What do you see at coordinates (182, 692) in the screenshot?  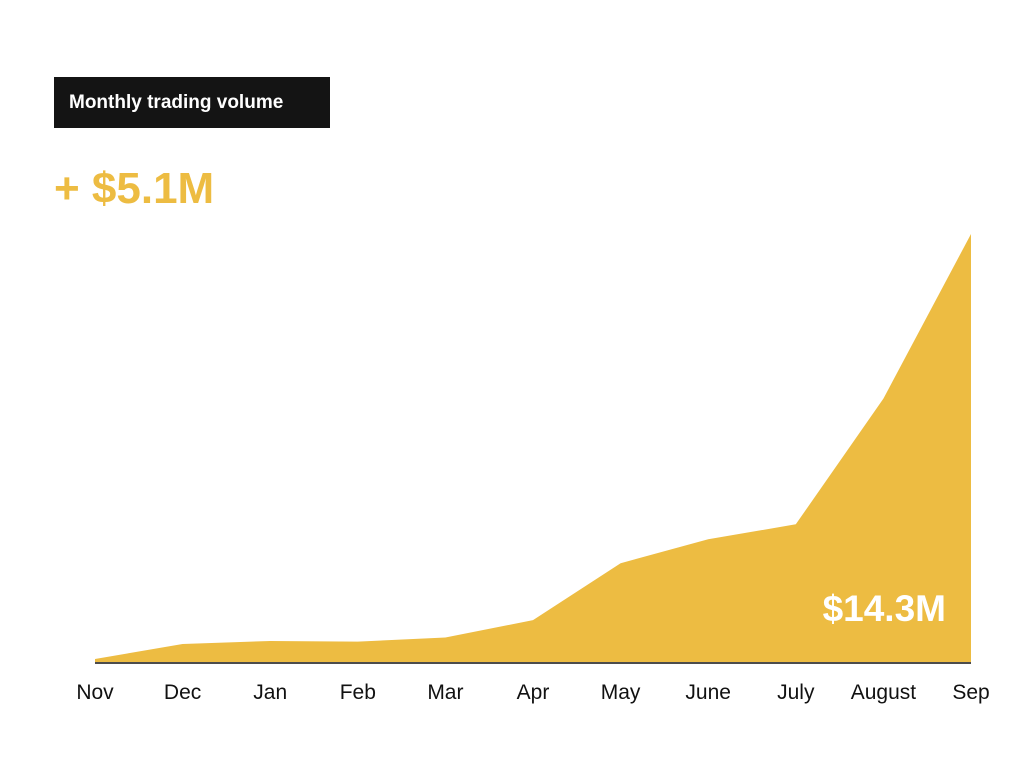 I see `x-tick-label: Dec` at bounding box center [182, 692].